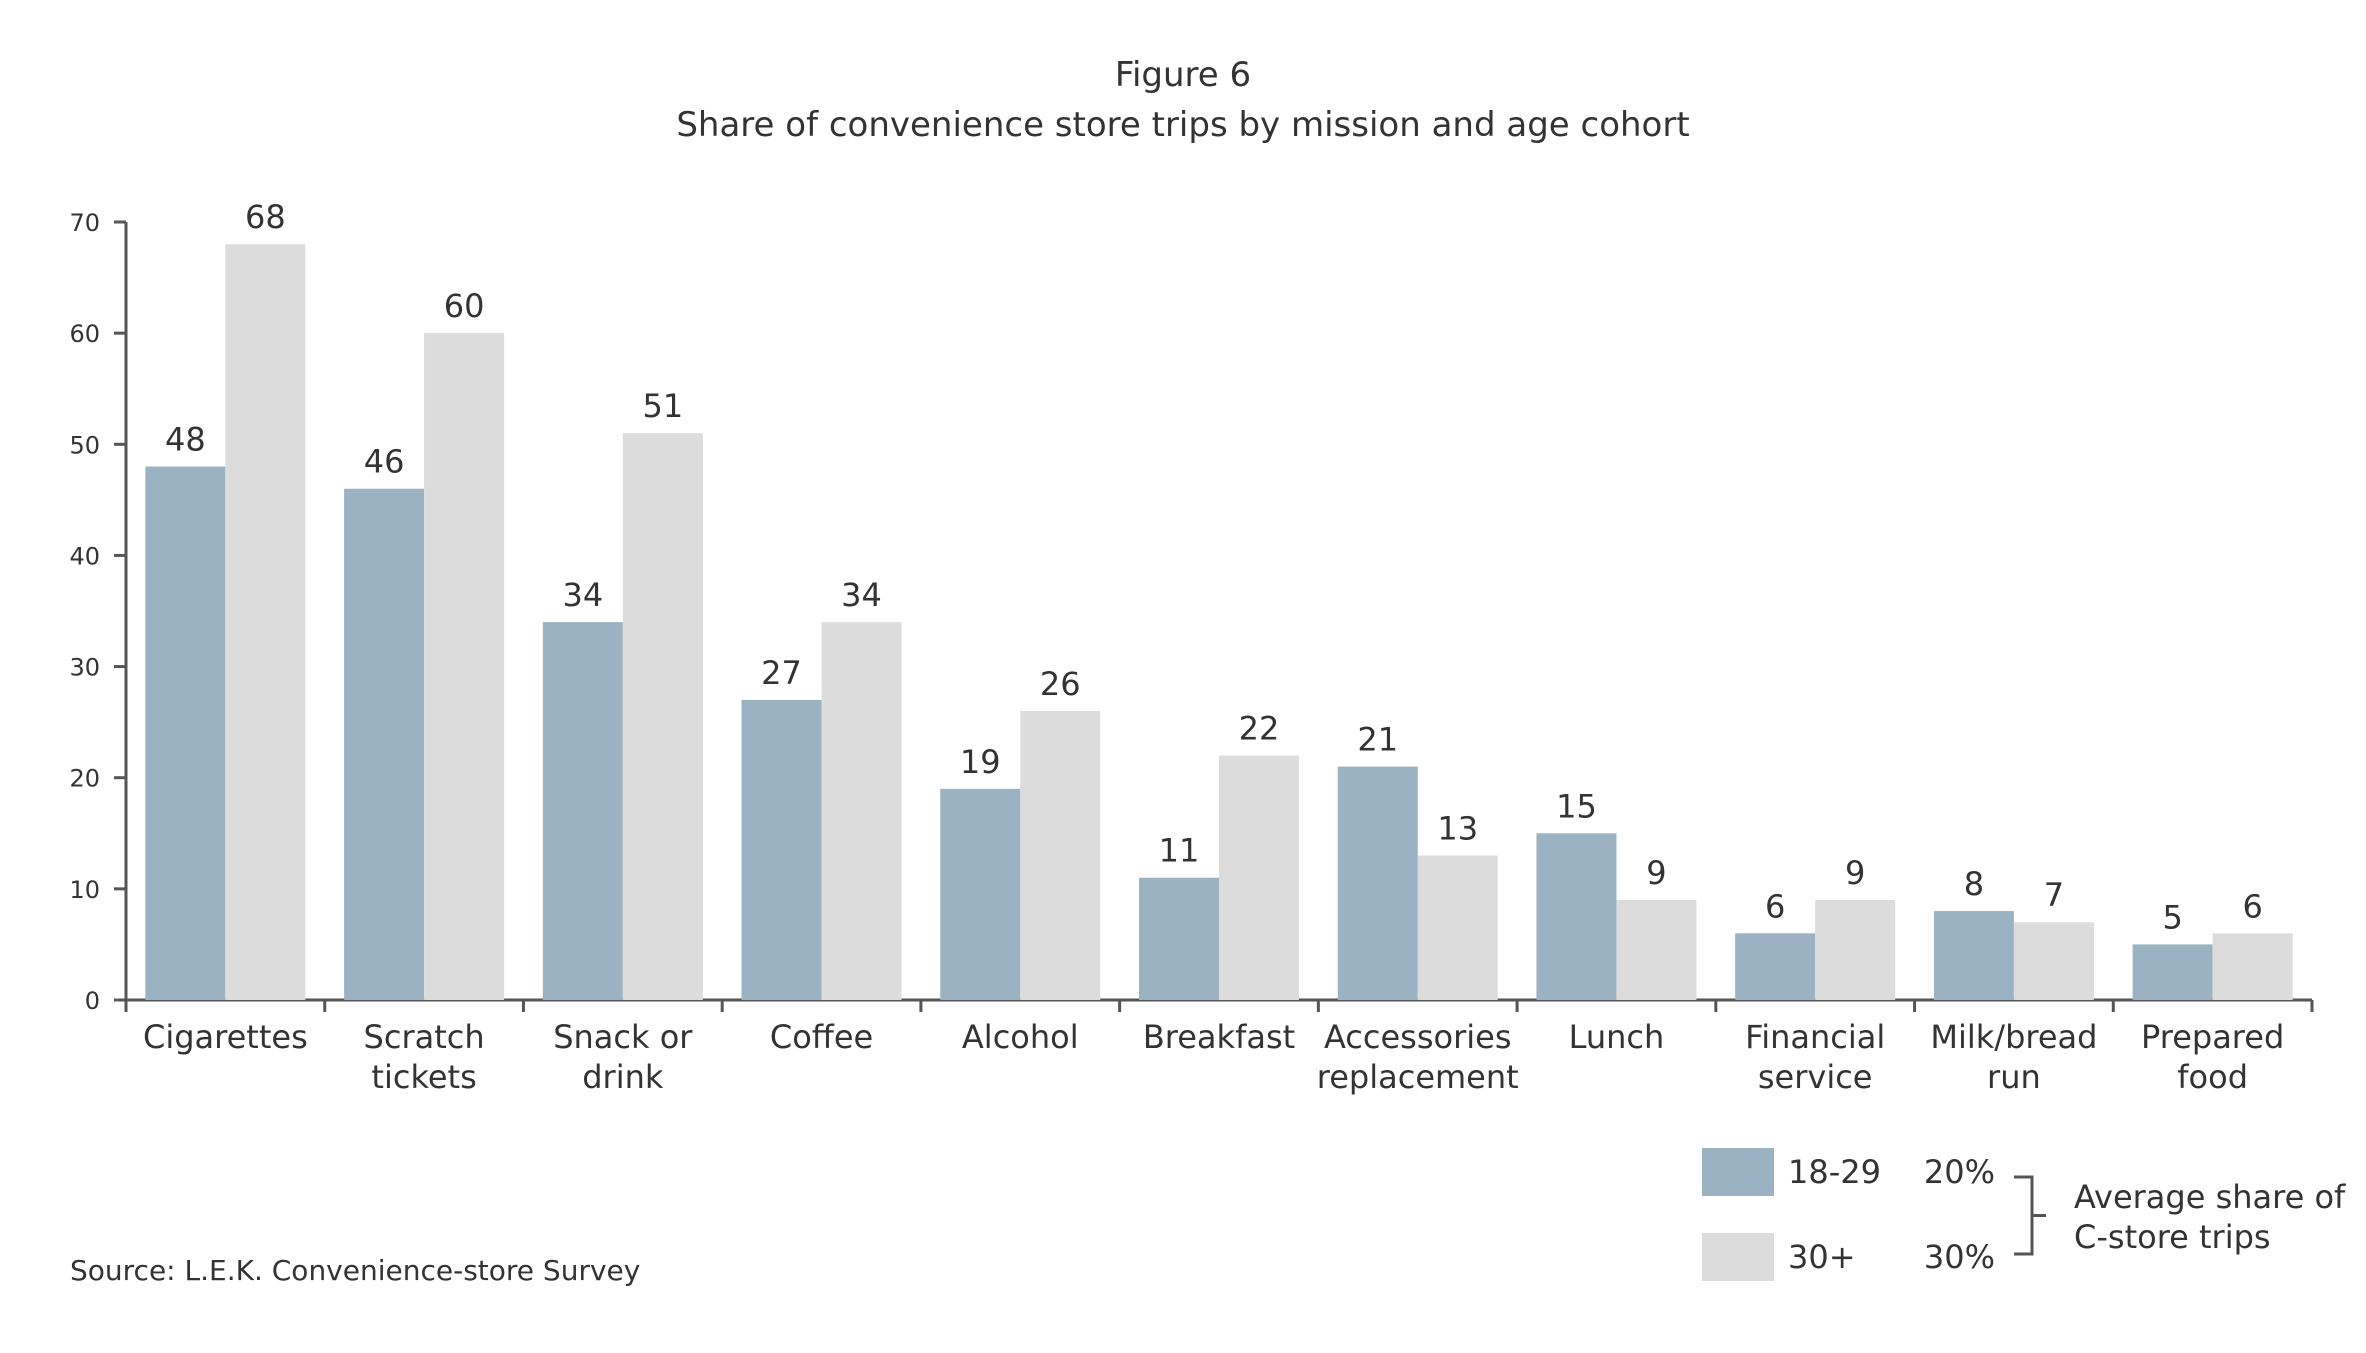  Describe the element at coordinates (84, 890) in the screenshot. I see `y-tick-label: 10` at that location.